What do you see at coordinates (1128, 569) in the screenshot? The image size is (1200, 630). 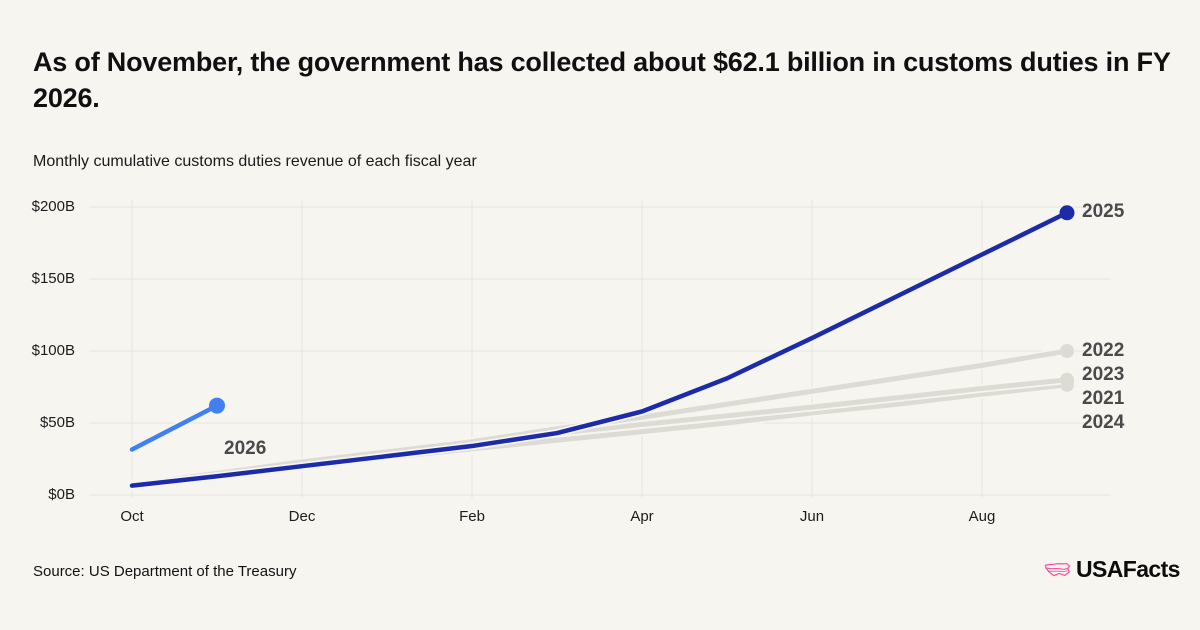 I see `usafacts-wordmark: USAFacts` at bounding box center [1128, 569].